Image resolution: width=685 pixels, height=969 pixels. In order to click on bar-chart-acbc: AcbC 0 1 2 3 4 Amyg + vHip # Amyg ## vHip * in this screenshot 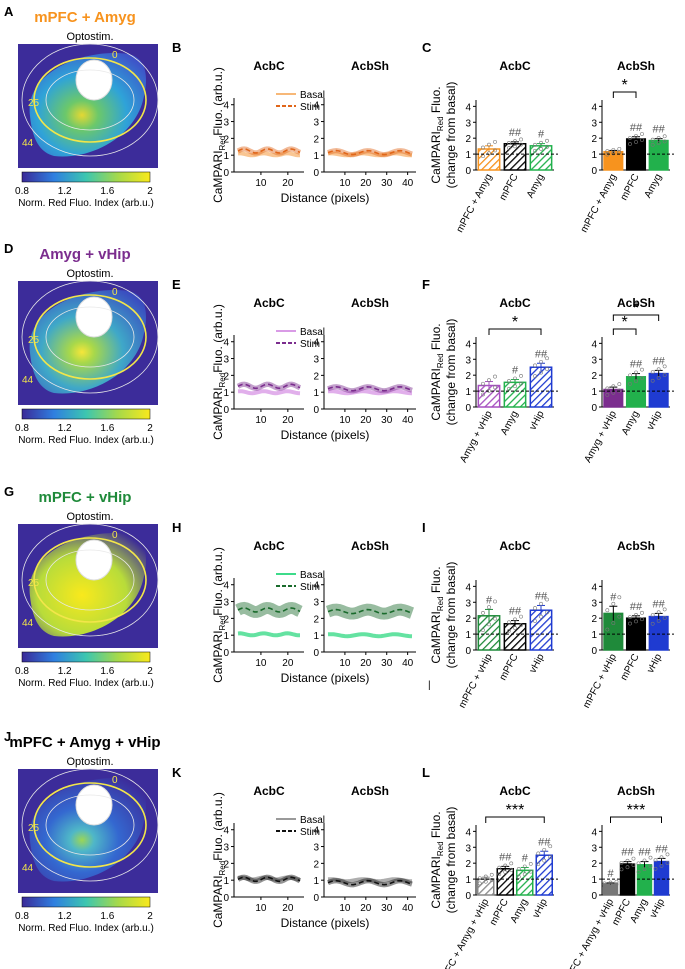, I will do `click(508, 380)`.